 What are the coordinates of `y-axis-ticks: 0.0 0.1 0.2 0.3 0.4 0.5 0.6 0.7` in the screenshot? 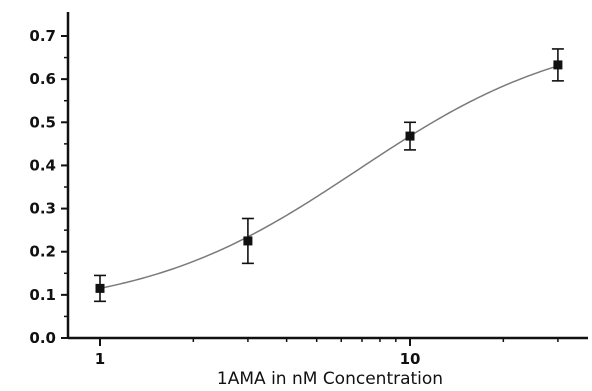 It's located at (48, 187).